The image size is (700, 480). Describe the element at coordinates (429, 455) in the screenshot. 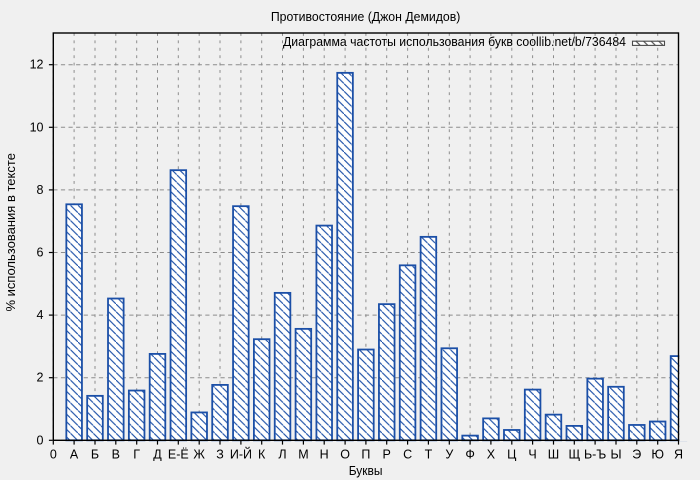

I see `svg-text: Т` at that location.